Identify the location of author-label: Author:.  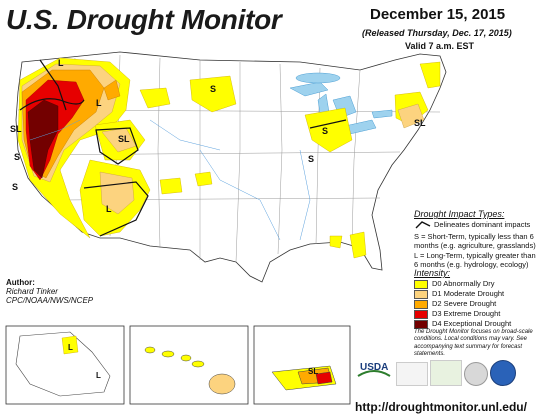
(20, 282).